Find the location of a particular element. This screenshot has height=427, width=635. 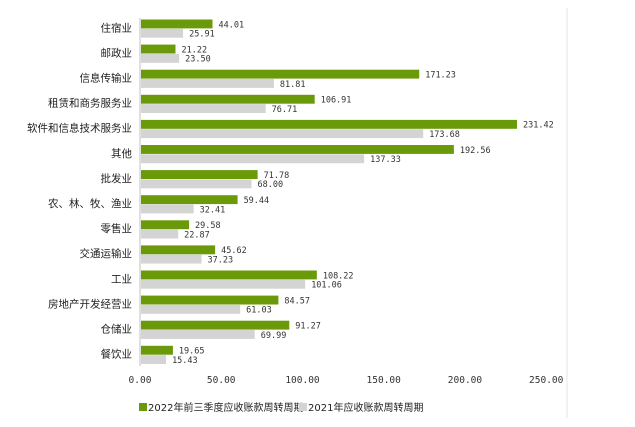

category-label: 住宿业 is located at coordinates (117, 27).